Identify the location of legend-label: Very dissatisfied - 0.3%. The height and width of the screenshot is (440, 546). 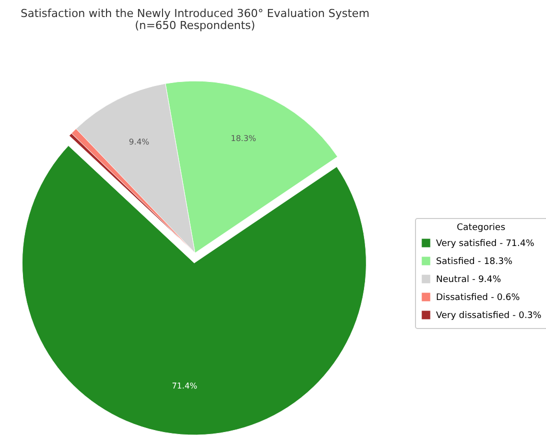
(489, 316).